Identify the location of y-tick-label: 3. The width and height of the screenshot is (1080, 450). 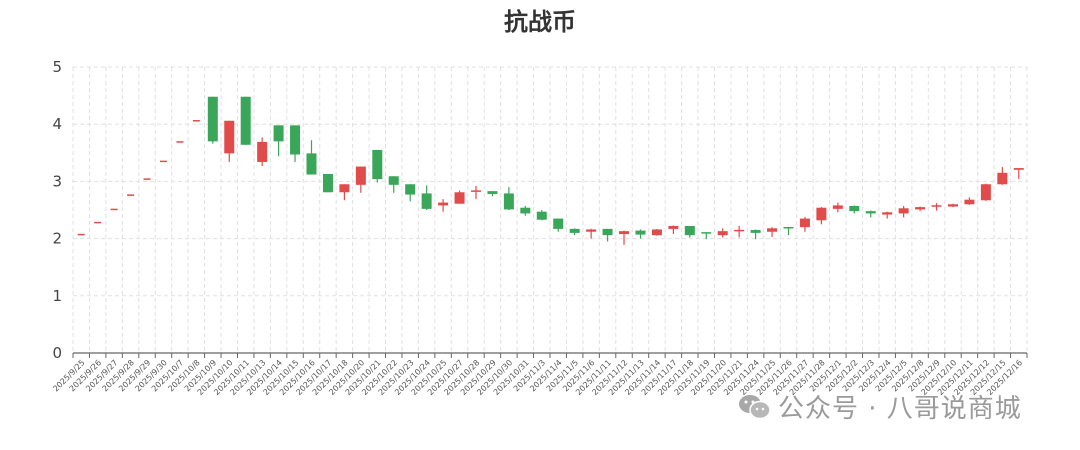
(57, 181).